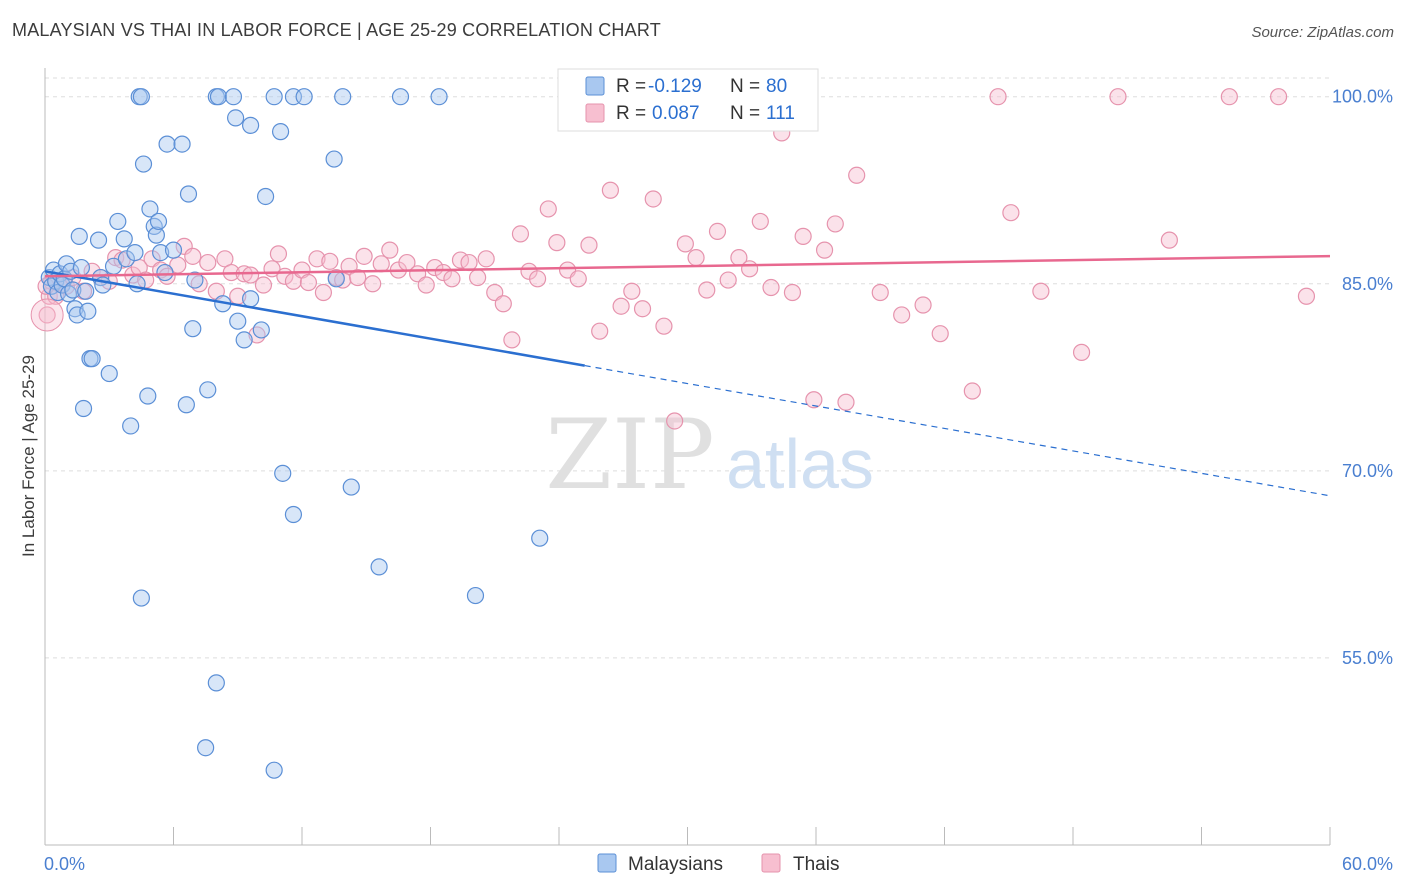 The image size is (1406, 892). What do you see at coordinates (629, 455) in the screenshot?
I see `watermark-zip: ZIP` at bounding box center [629, 455].